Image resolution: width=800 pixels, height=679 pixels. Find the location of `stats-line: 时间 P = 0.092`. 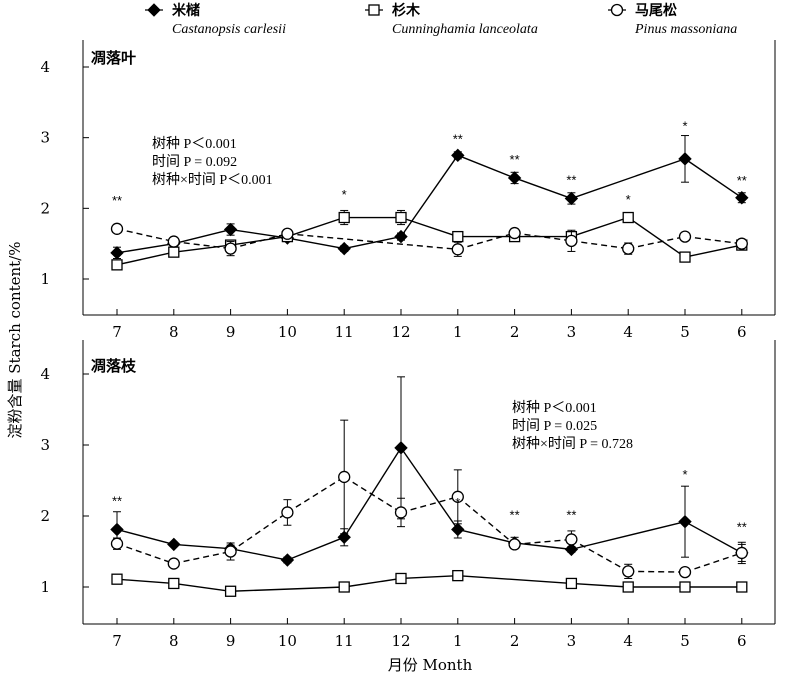

stats-line: 时间 P = 0.092 is located at coordinates (194, 162).